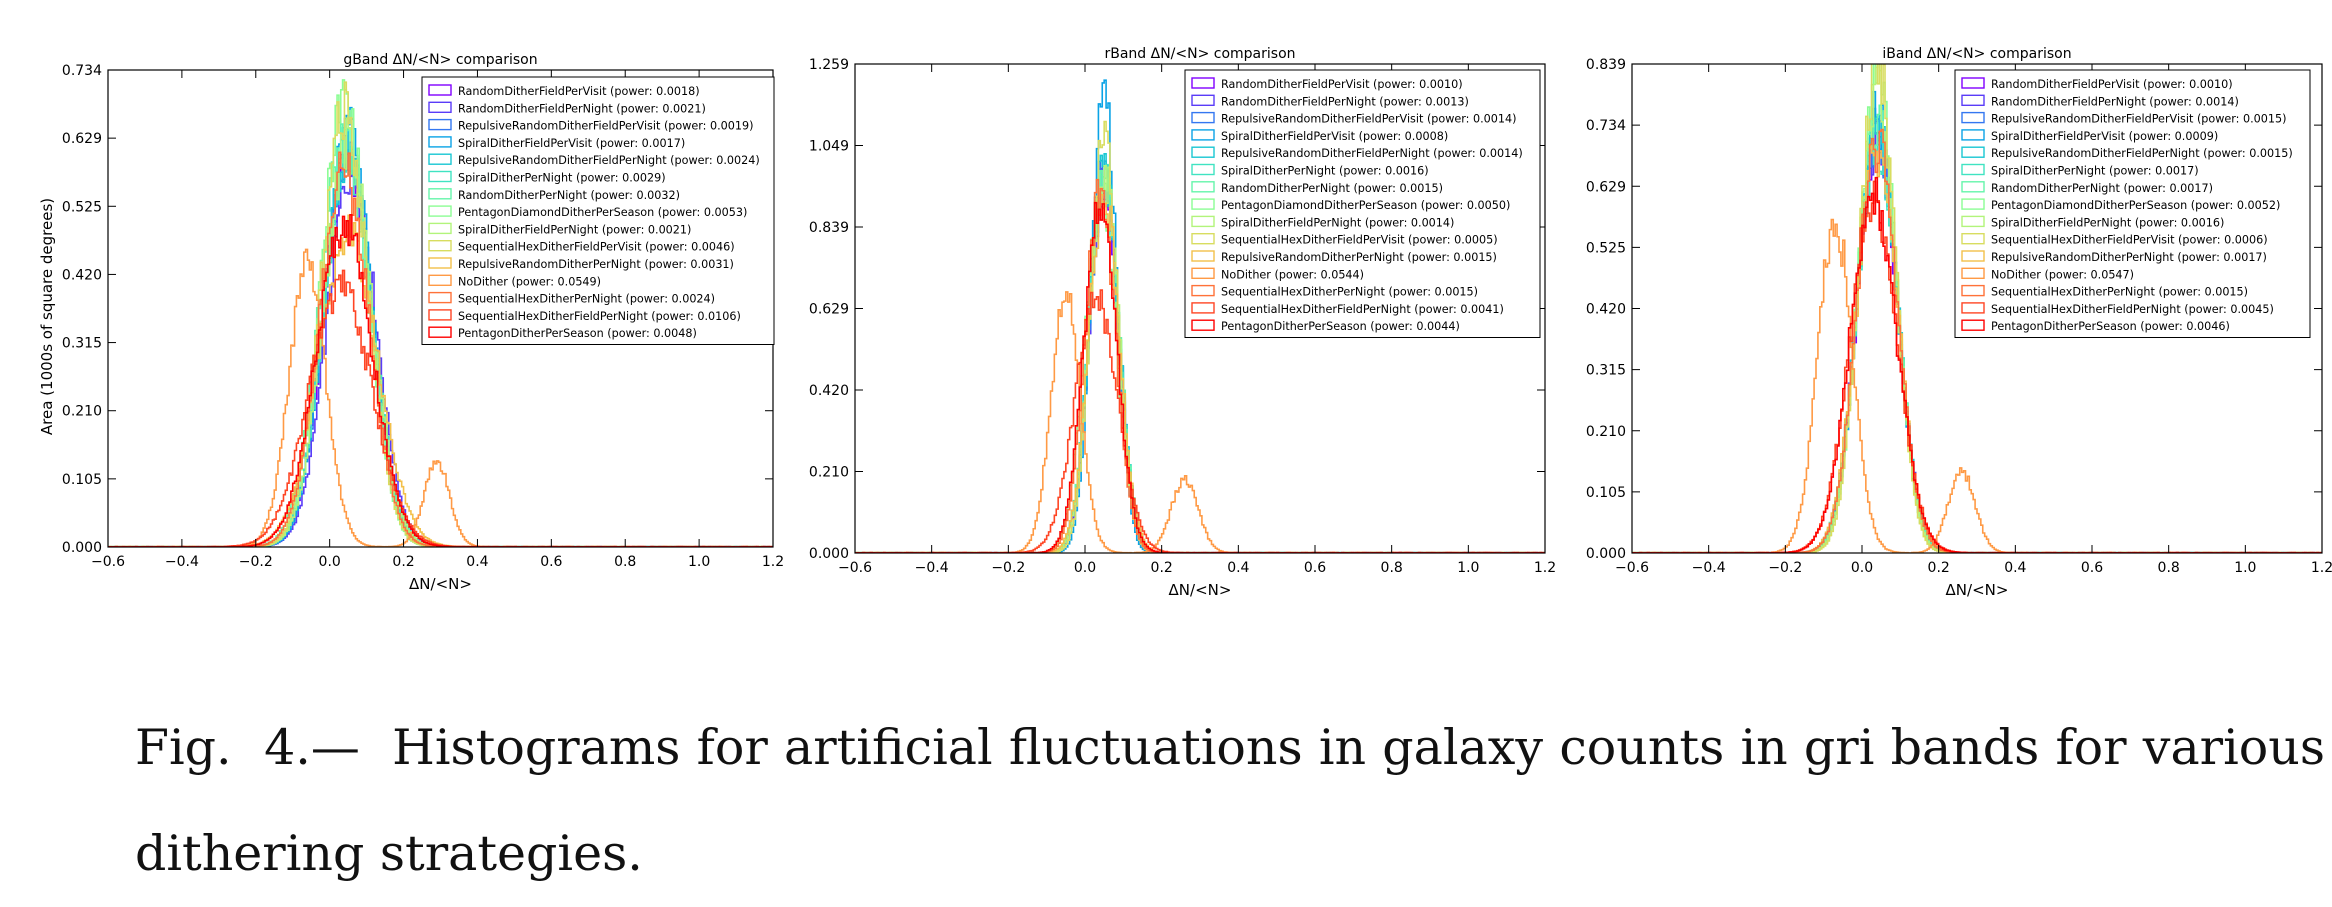 The width and height of the screenshot is (2332, 907). What do you see at coordinates (2062, 274) in the screenshot?
I see `legend-entry: NoDither (power: 0.0547)` at bounding box center [2062, 274].